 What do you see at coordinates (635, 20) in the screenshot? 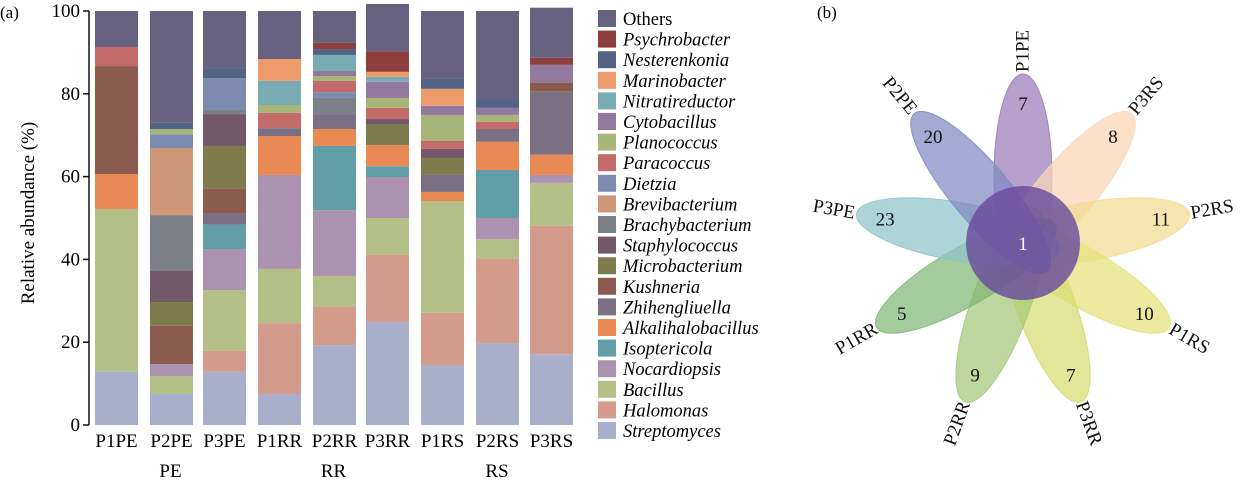
I see `legend-item: Others` at bounding box center [635, 20].